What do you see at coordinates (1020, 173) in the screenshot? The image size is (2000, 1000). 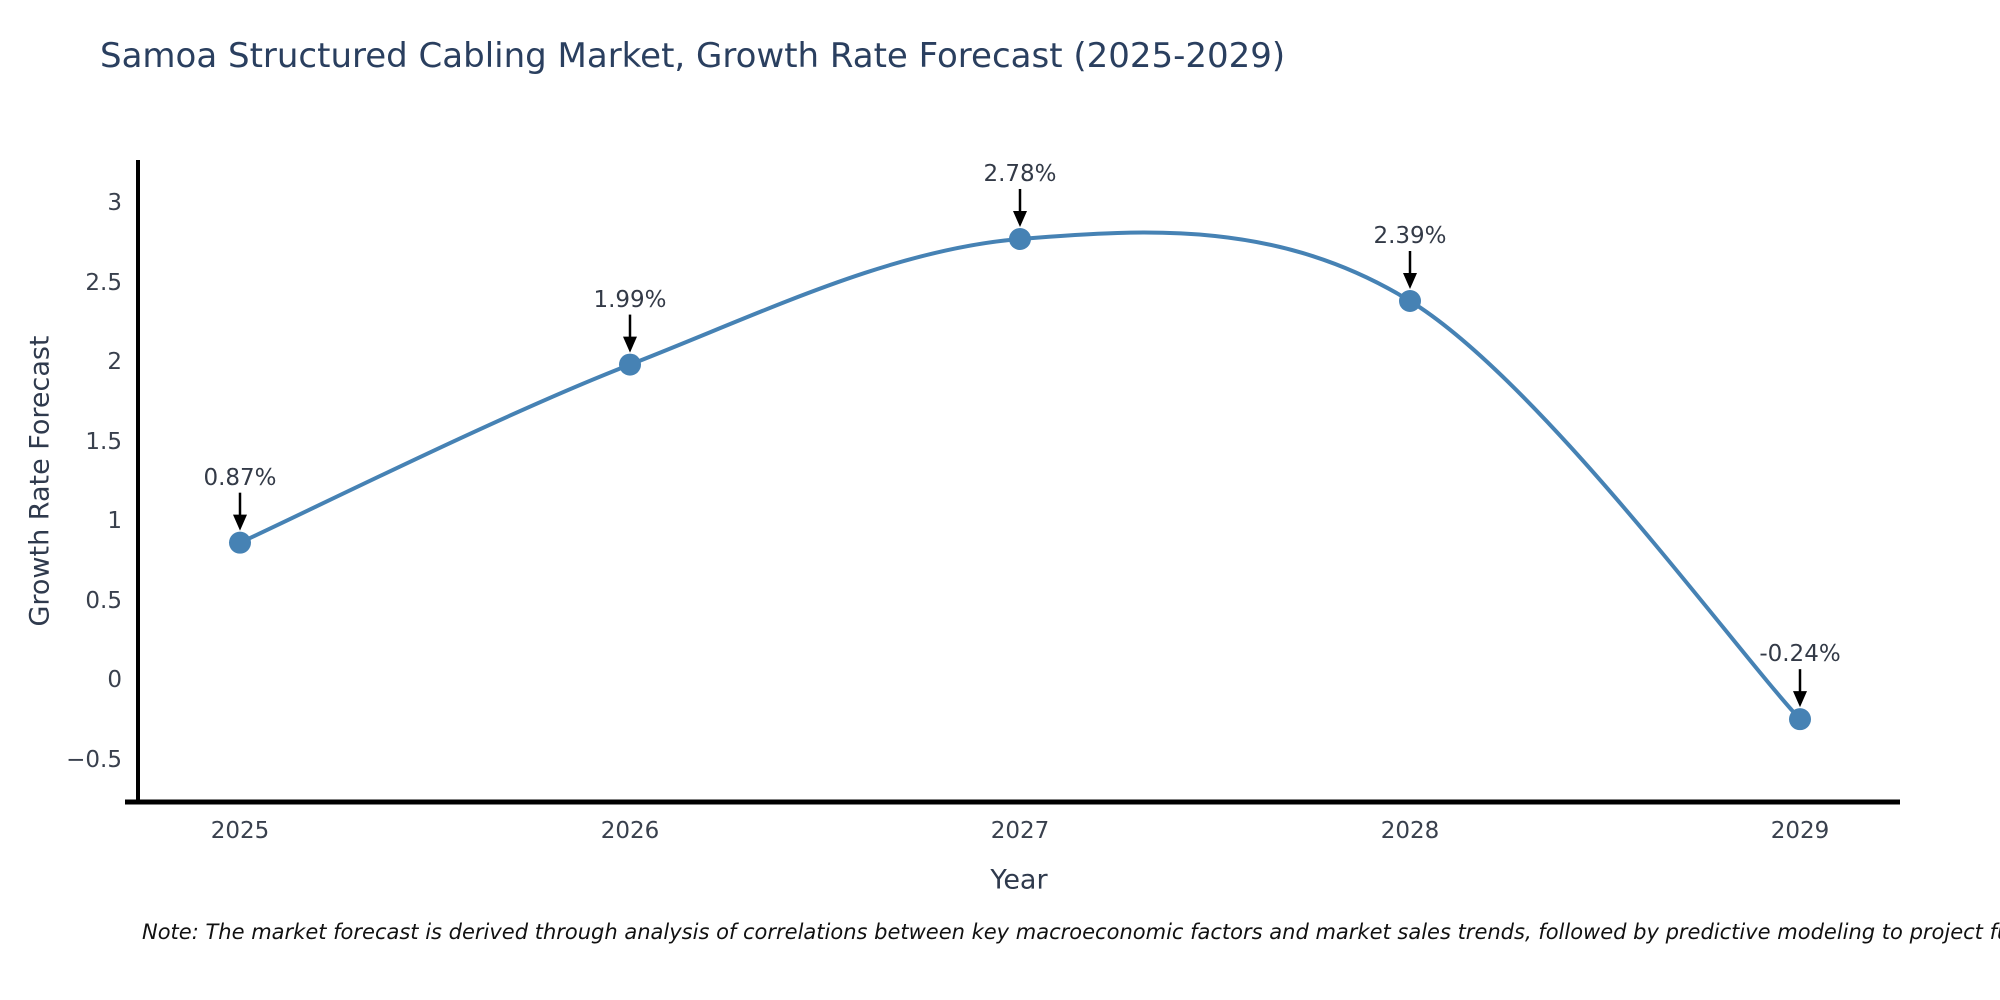 I see `point-label: 2.78%` at bounding box center [1020, 173].